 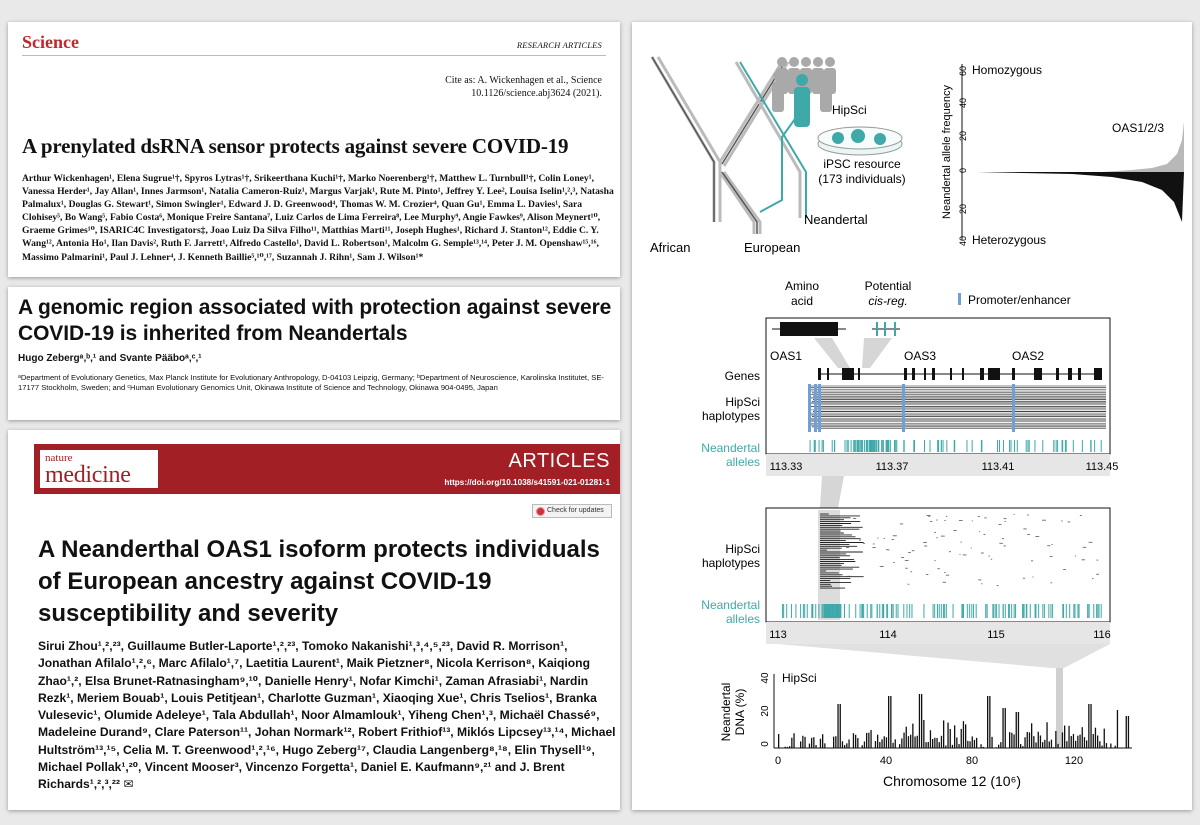 What do you see at coordinates (773, 139) in the screenshot?
I see `tree-branch-neandertal` at bounding box center [773, 139].